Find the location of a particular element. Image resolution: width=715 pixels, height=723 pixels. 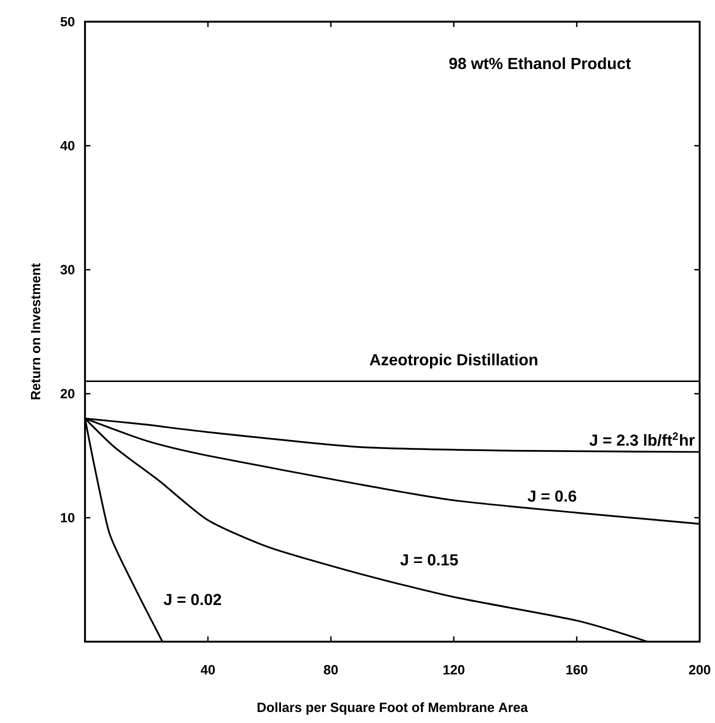

x-axis-title: Dollars per Square Foot of Membrane Area is located at coordinates (393, 708).